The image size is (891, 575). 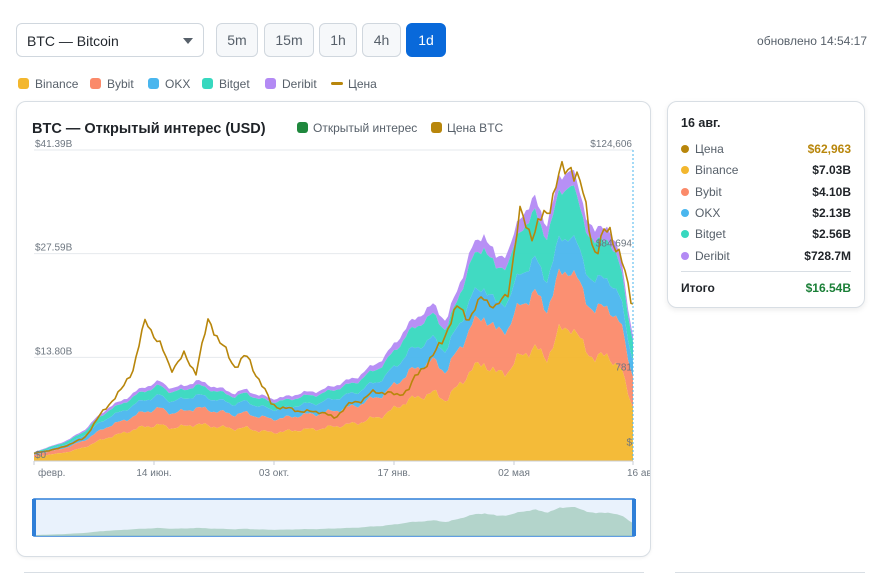 What do you see at coordinates (708, 192) in the screenshot?
I see `tooltip-row-name: Bybit` at bounding box center [708, 192].